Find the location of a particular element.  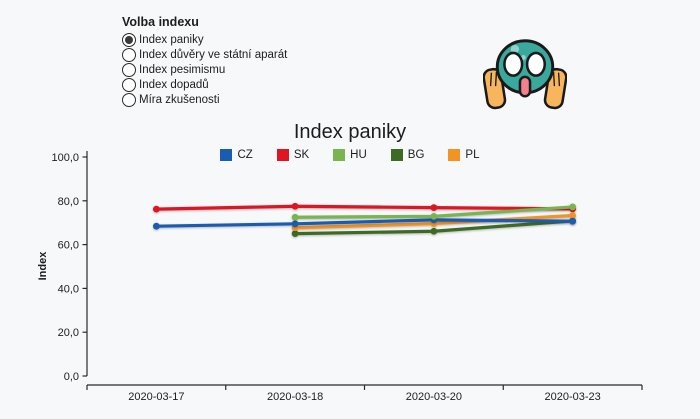

radio-option-label: Míra zkušenosti is located at coordinates (179, 99).